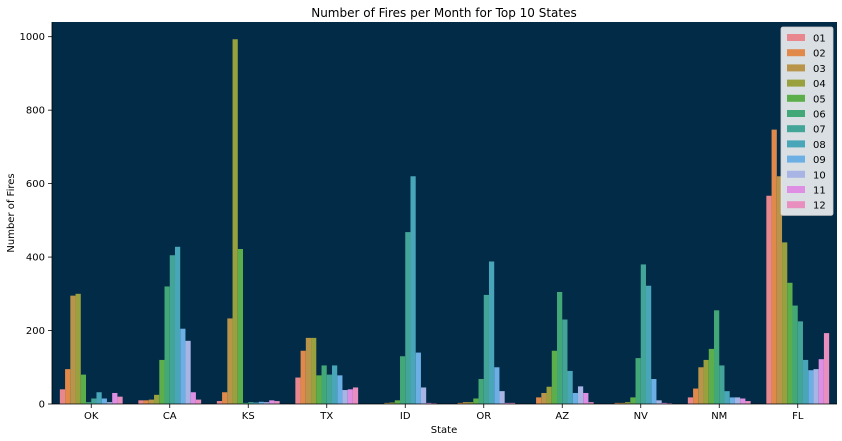  I want to click on legend-label-12: 12, so click(819, 206).